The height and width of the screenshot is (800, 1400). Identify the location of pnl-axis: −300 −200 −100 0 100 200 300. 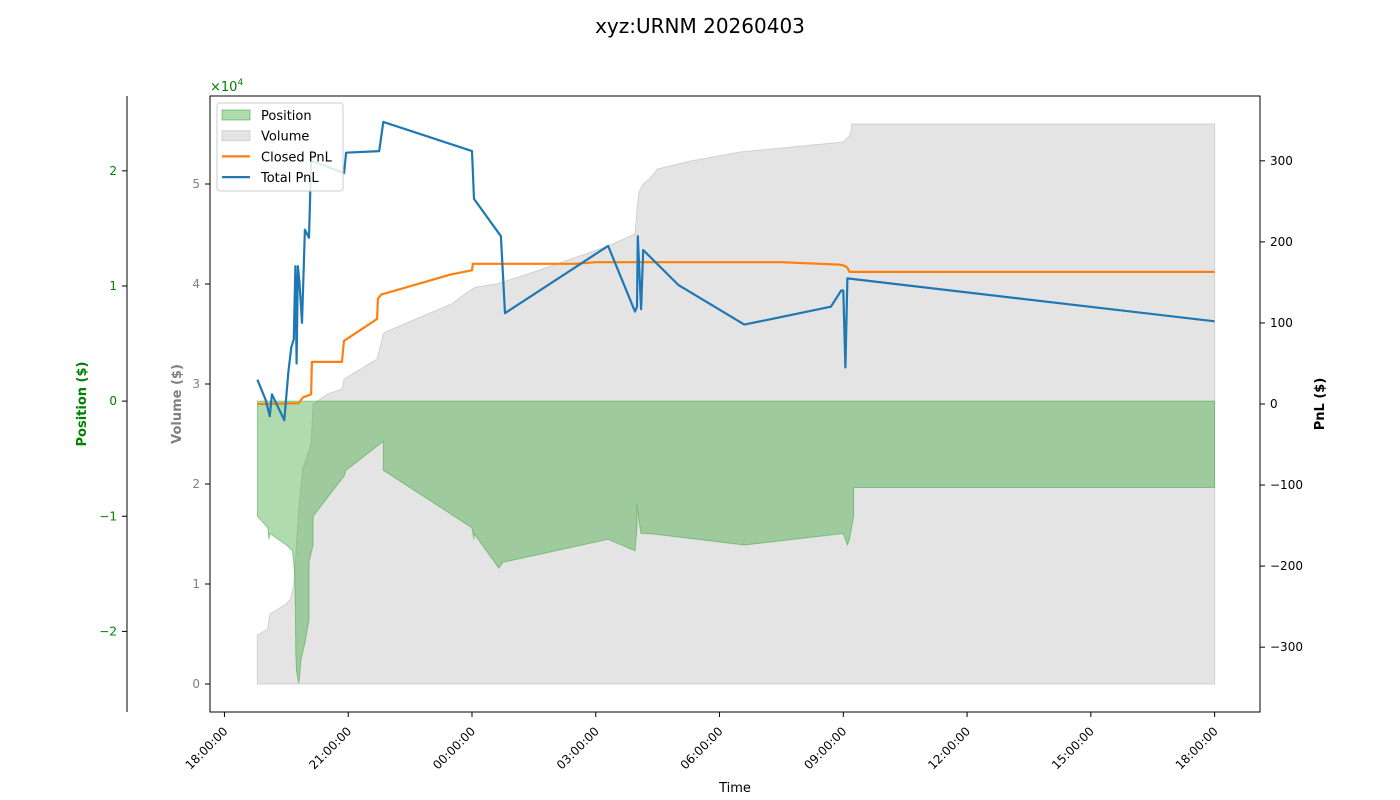
(1281, 404).